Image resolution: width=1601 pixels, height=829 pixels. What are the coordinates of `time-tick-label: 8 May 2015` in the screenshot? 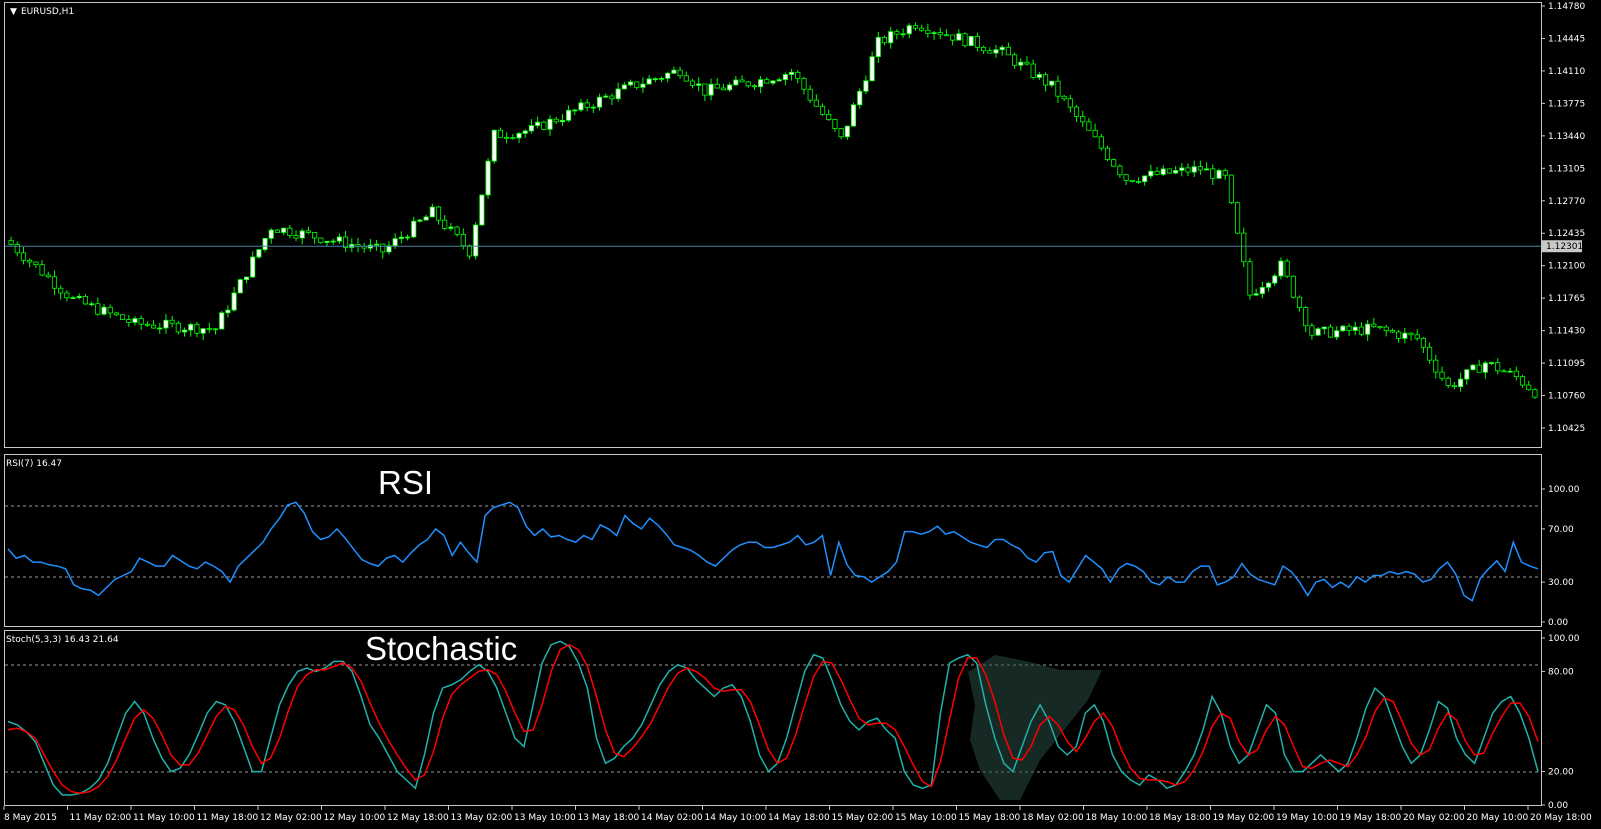 It's located at (30, 818).